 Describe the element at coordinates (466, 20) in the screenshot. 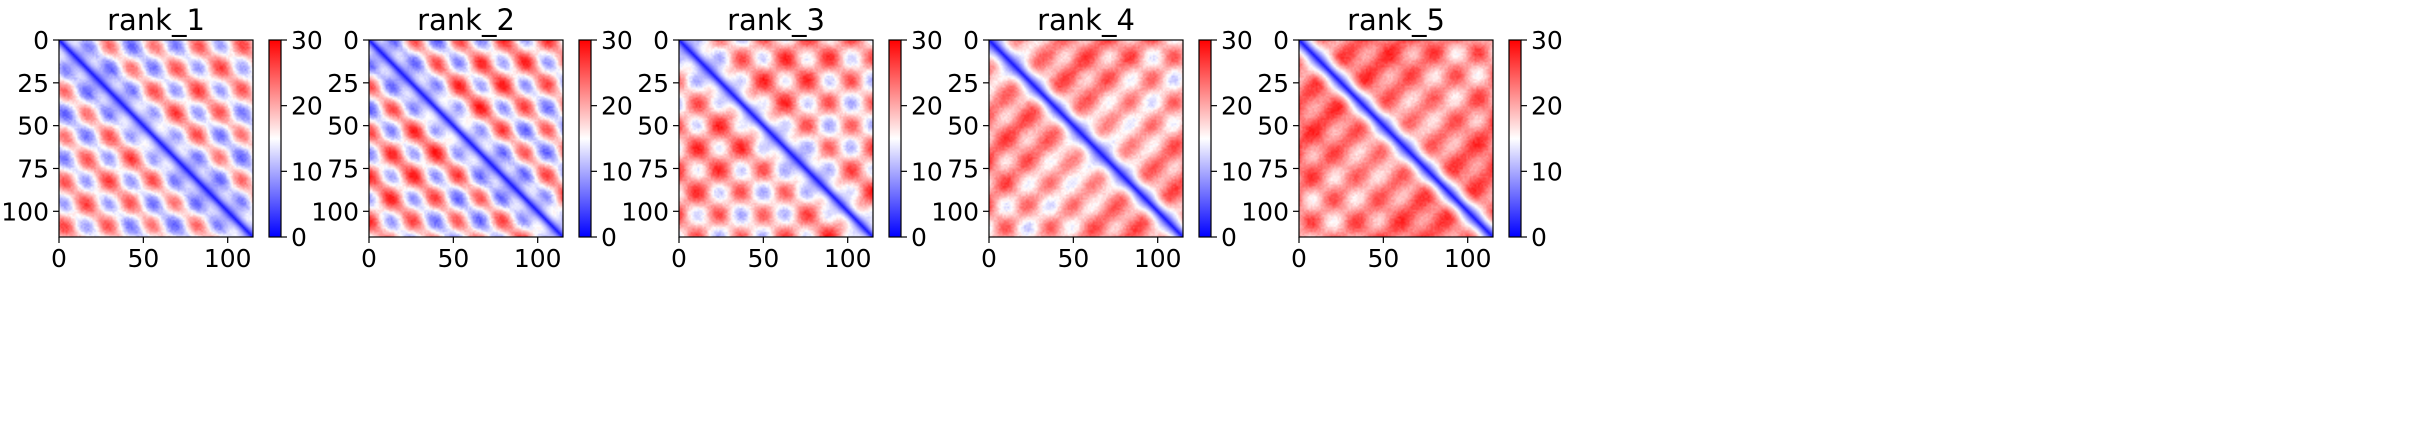

I see `panel-title: rank_2` at that location.